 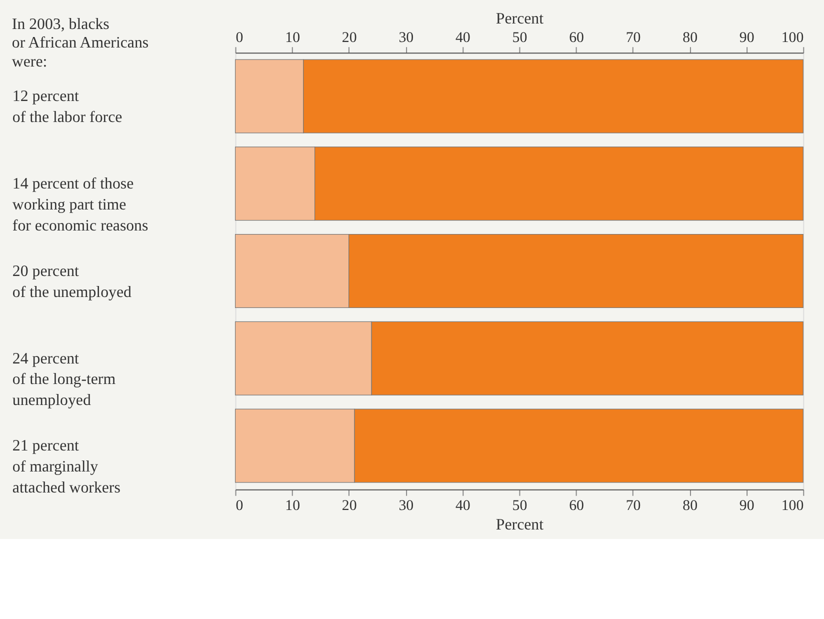 I want to click on x2-tick-label: 60, so click(x=576, y=38).